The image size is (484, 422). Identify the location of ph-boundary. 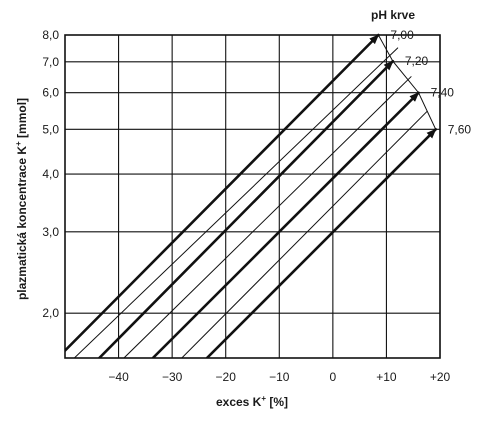
(407, 82).